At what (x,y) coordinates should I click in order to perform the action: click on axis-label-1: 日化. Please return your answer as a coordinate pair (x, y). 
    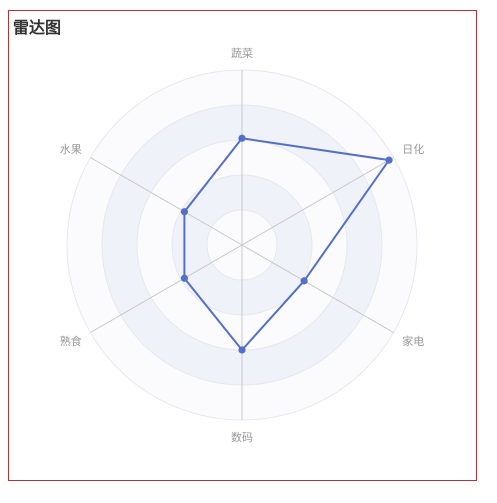
    Looking at the image, I should click on (413, 149).